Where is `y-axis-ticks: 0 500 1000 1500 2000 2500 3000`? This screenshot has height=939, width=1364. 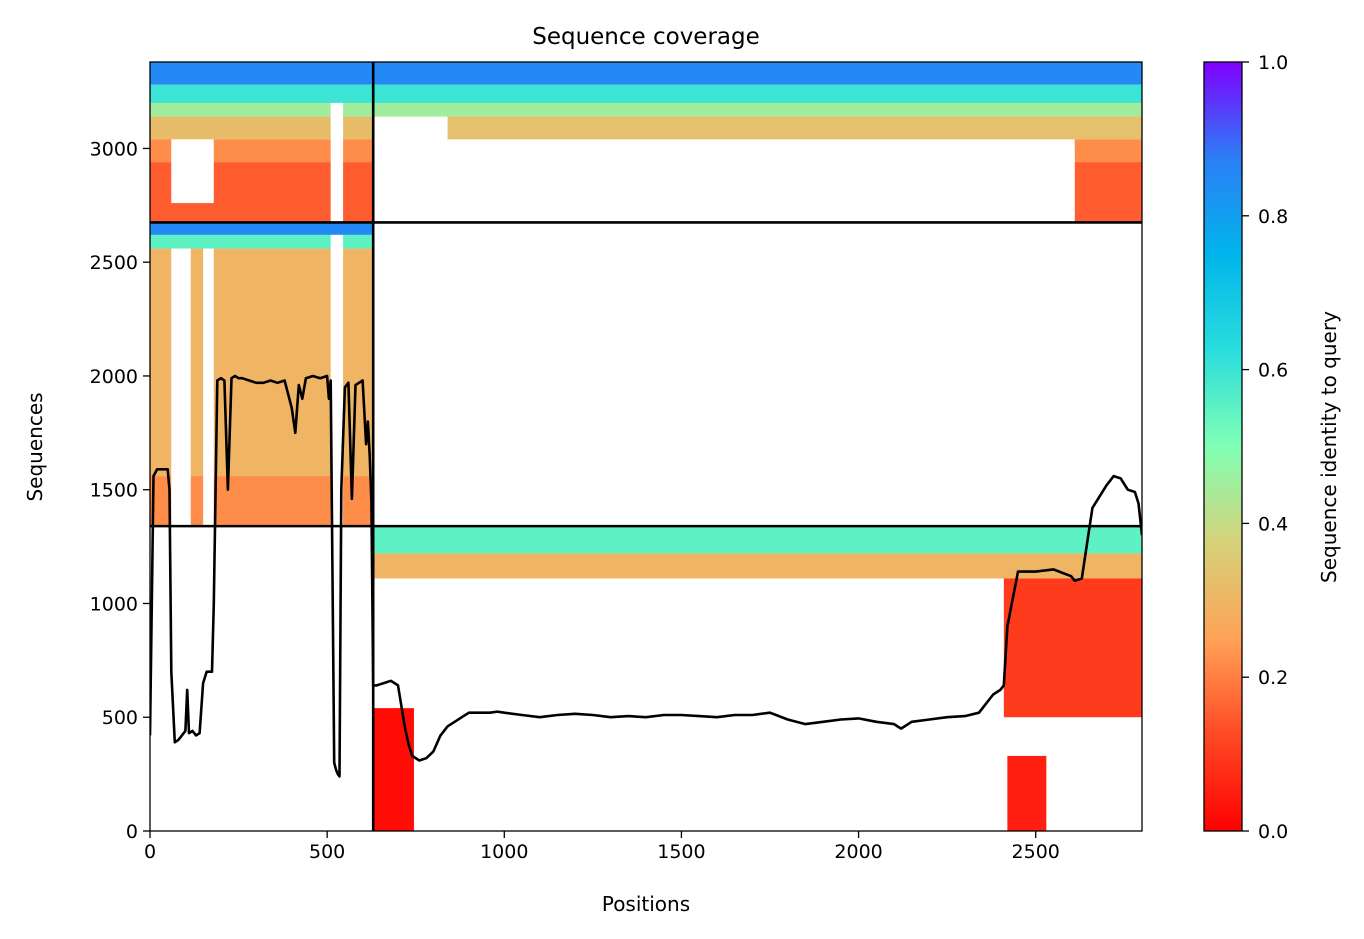
y-axis-ticks: 0 500 1000 1500 2000 2500 3000 is located at coordinates (120, 490).